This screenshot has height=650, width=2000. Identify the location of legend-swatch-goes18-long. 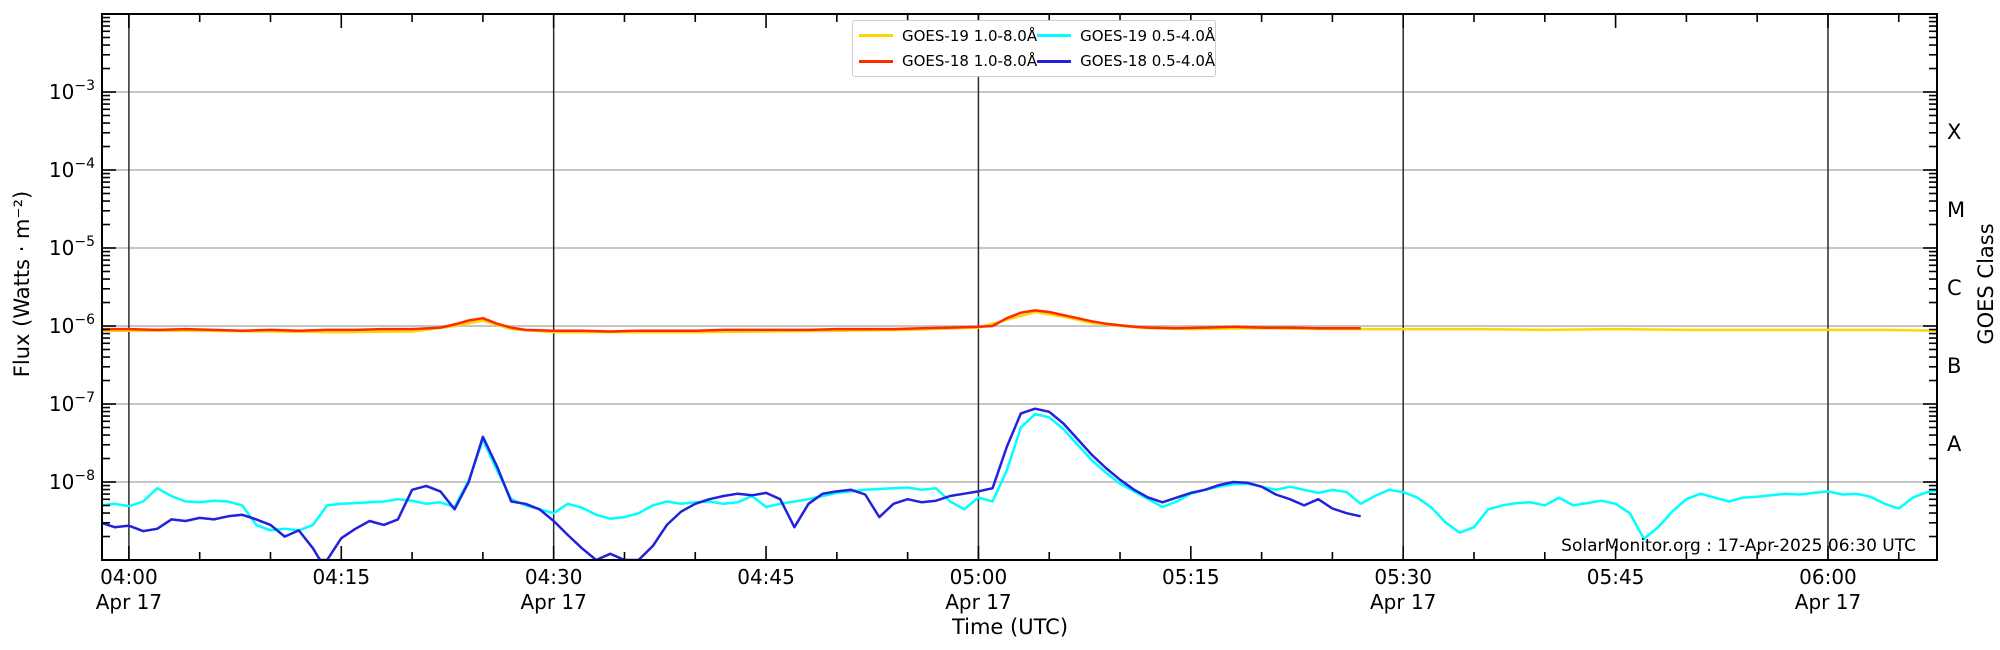
(876, 61).